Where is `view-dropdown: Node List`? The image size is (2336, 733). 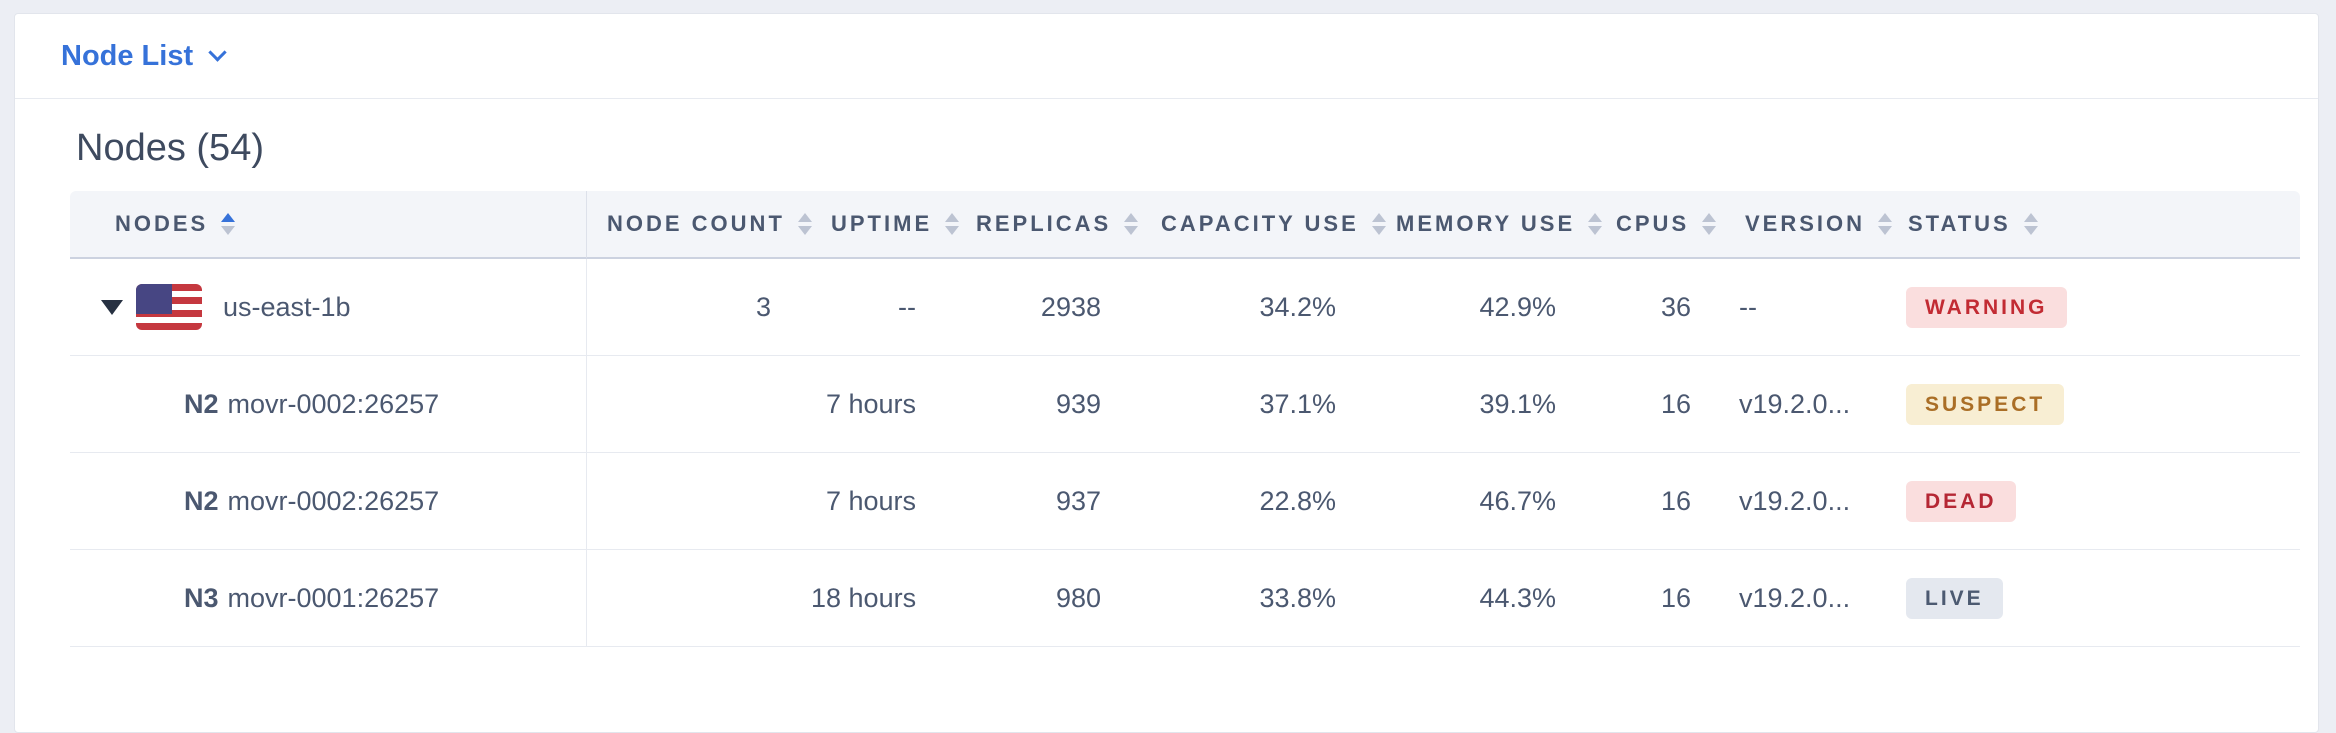 view-dropdown: Node List is located at coordinates (144, 56).